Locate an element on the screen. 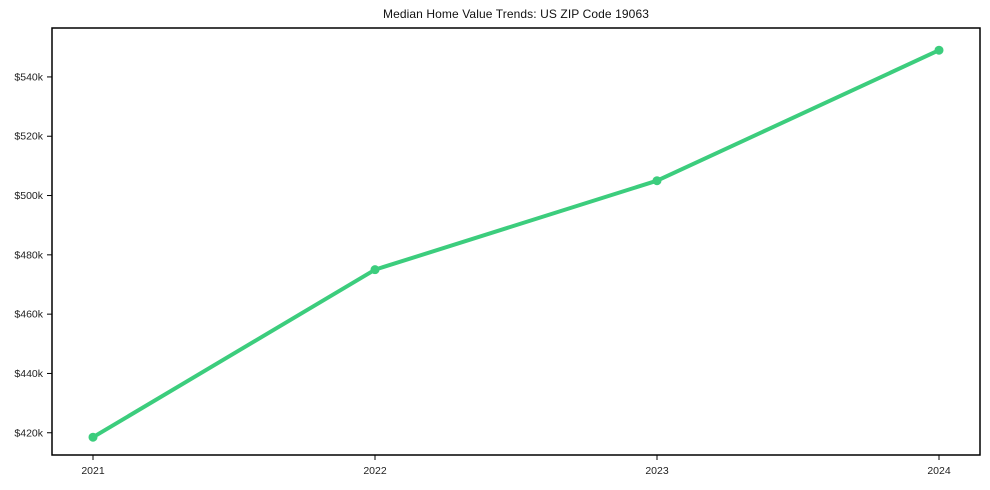 This screenshot has height=490, width=990. x-axis-tick-label: 2024 is located at coordinates (939, 471).